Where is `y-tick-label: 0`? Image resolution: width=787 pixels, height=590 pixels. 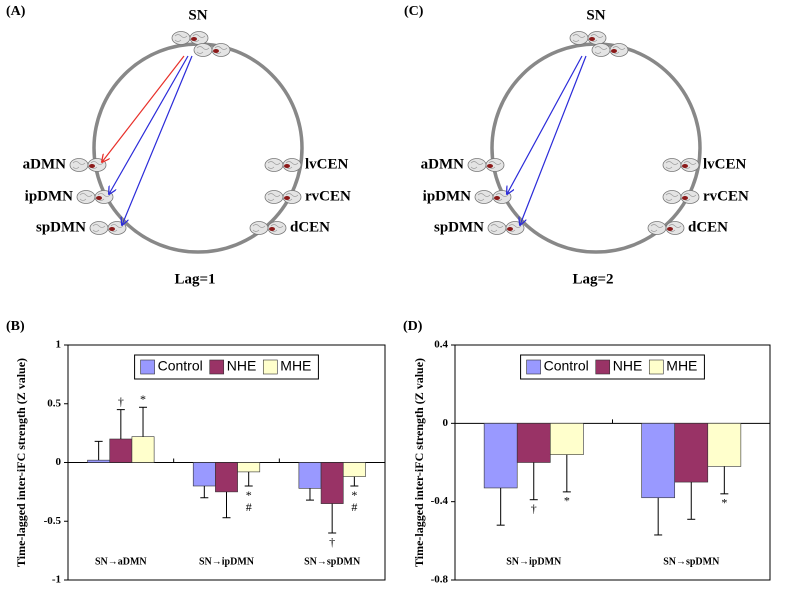 y-tick-label: 0 is located at coordinates (446, 423).